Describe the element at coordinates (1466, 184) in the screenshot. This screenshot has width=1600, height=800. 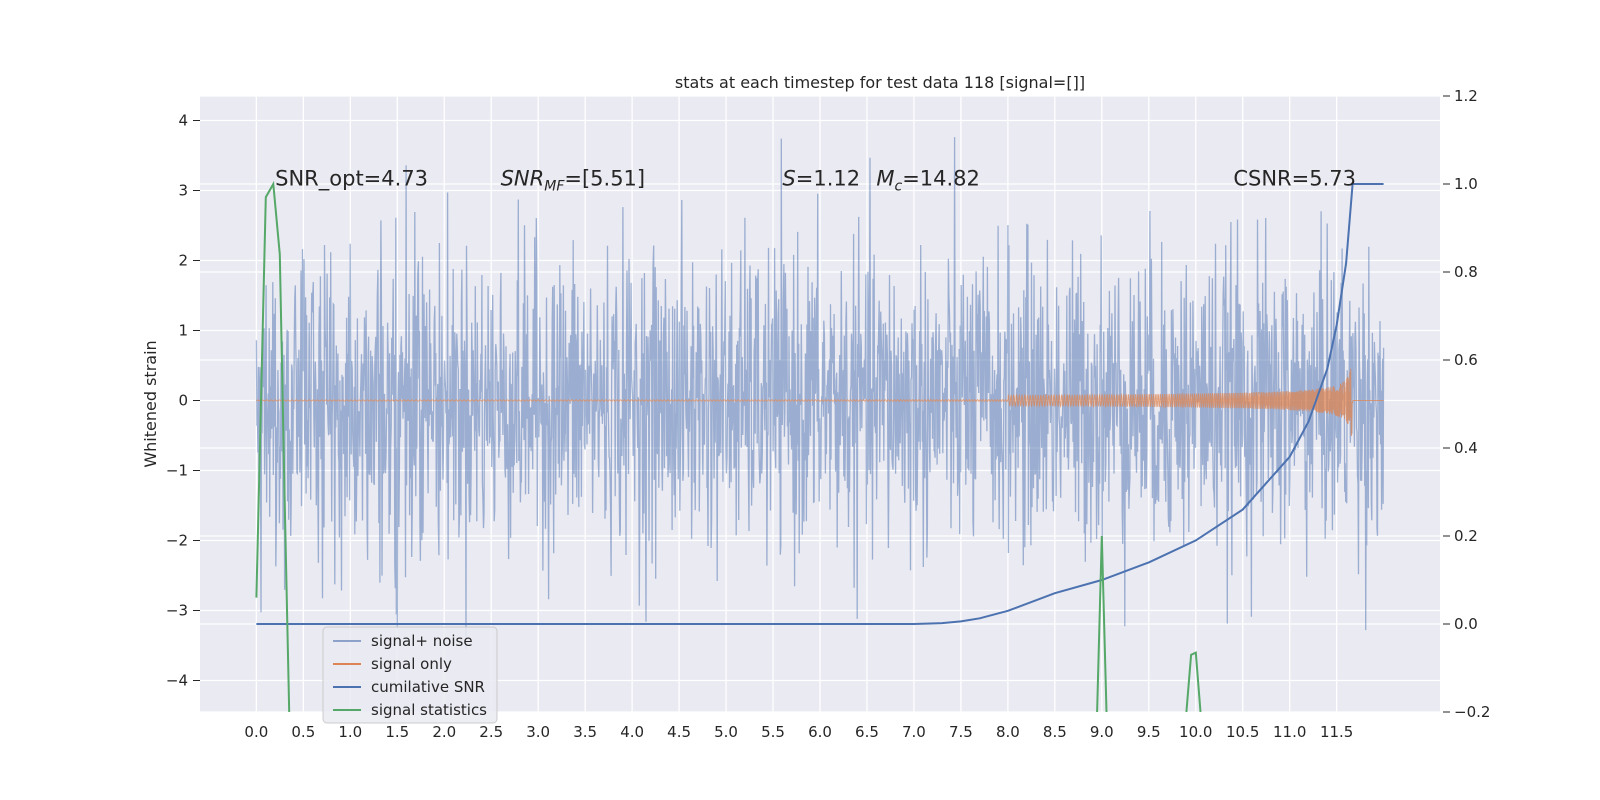
I see `y2-tick-label: 1.0` at that location.